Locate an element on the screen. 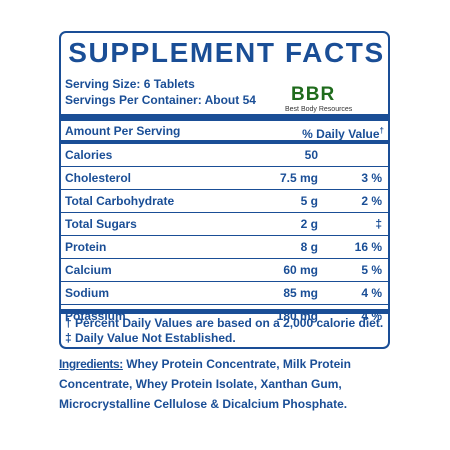 This screenshot has height=450, width=450. nutrient-daily-value: 5 % is located at coordinates (371, 270).